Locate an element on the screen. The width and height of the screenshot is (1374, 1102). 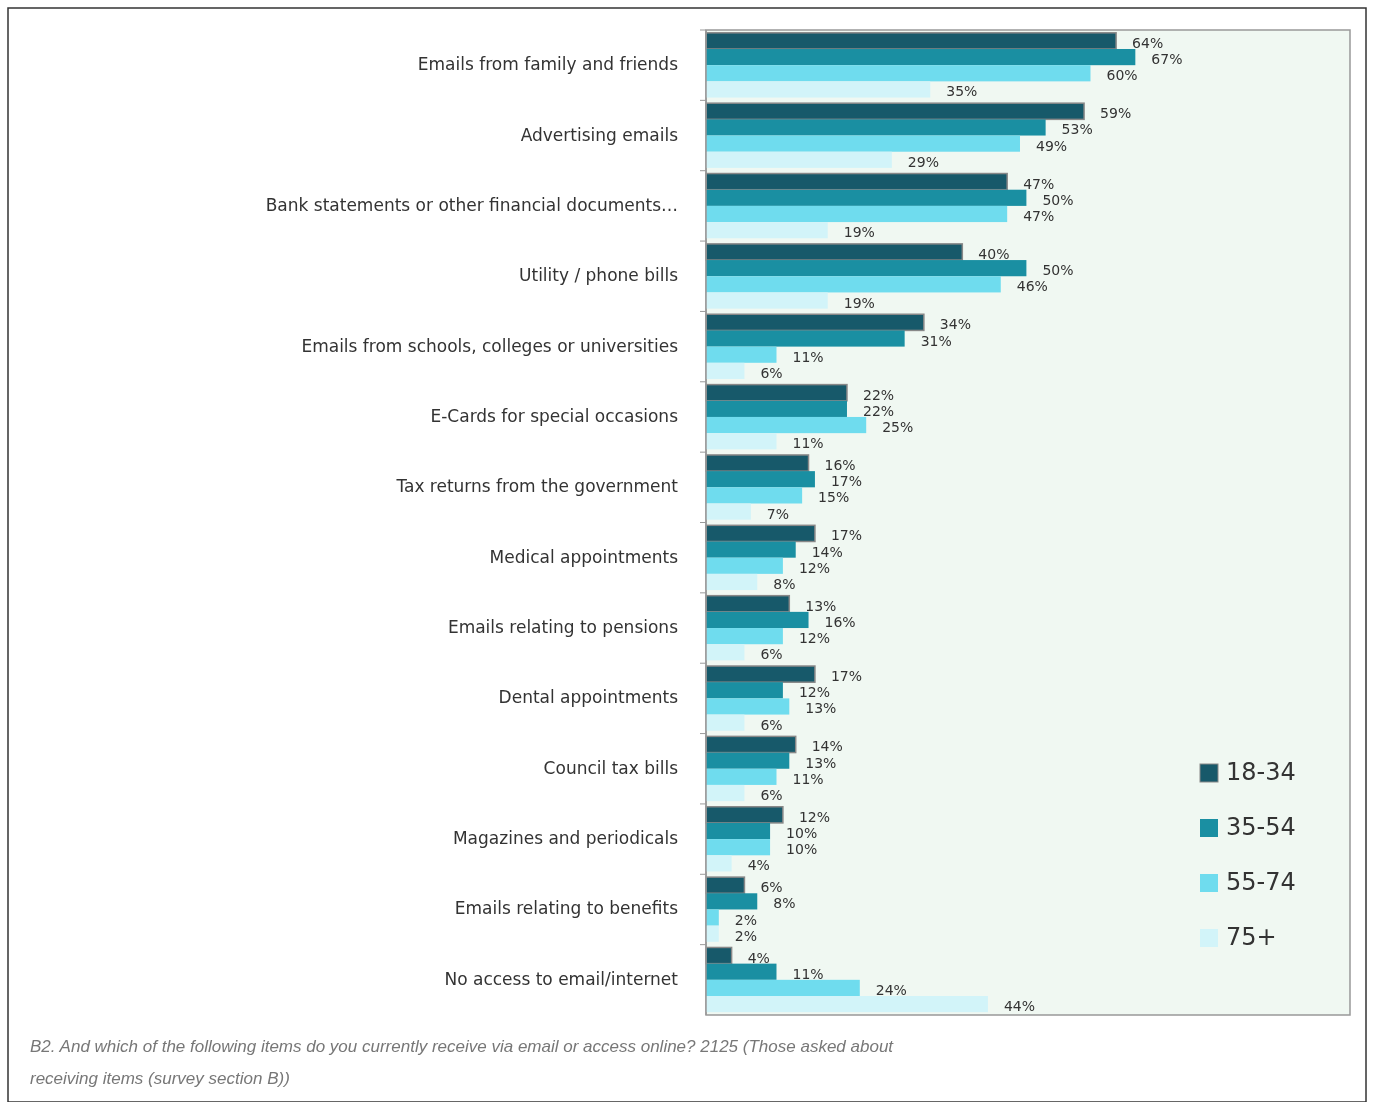
data-label: 53% is located at coordinates (1077, 129).